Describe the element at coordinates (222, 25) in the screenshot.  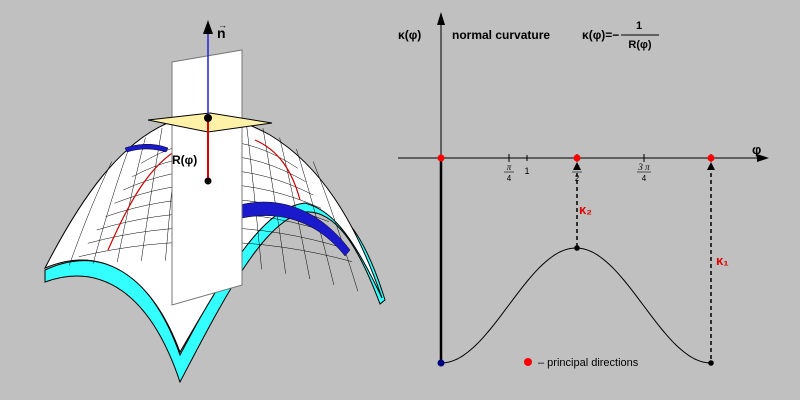
I see `normal-label-arrow: →` at that location.